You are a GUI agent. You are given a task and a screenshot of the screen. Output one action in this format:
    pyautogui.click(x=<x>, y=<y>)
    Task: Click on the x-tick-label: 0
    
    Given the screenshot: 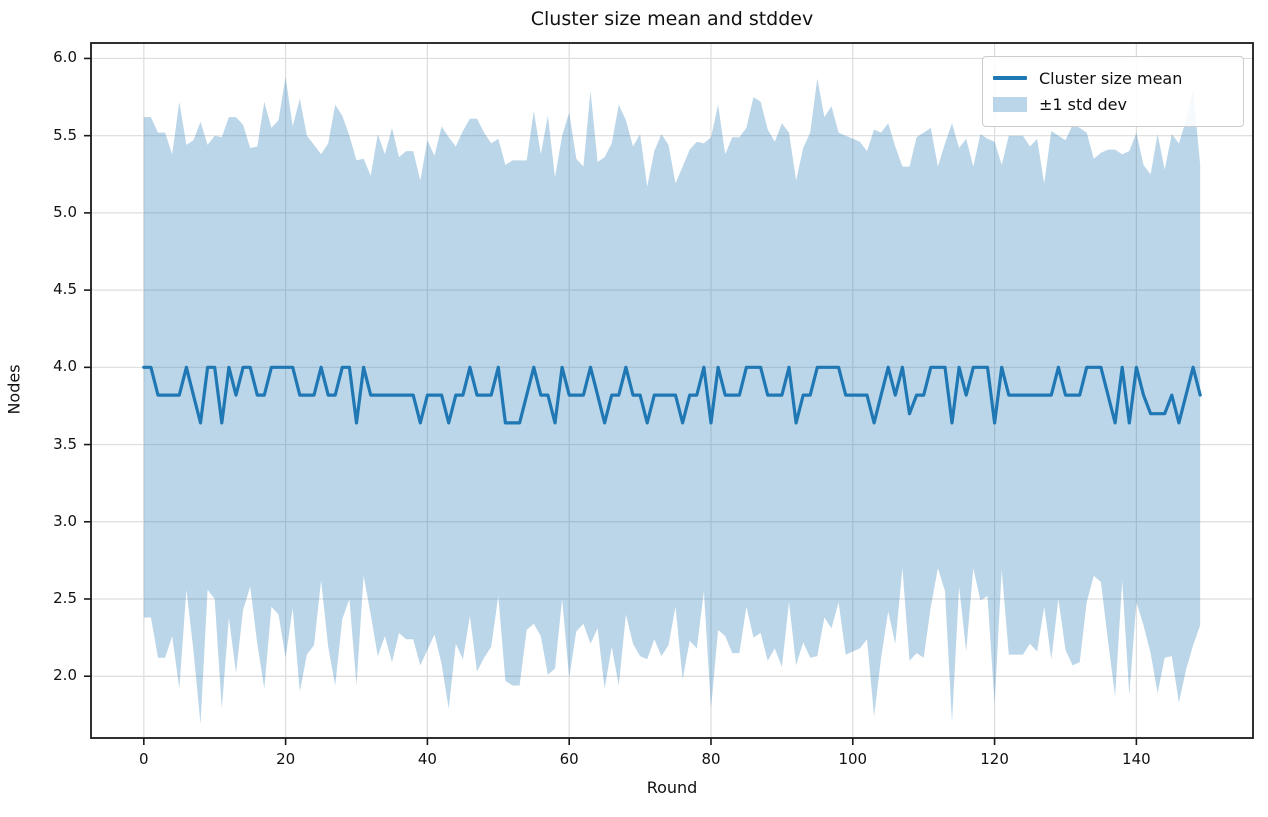 What is the action you would take?
    pyautogui.click(x=144, y=759)
    